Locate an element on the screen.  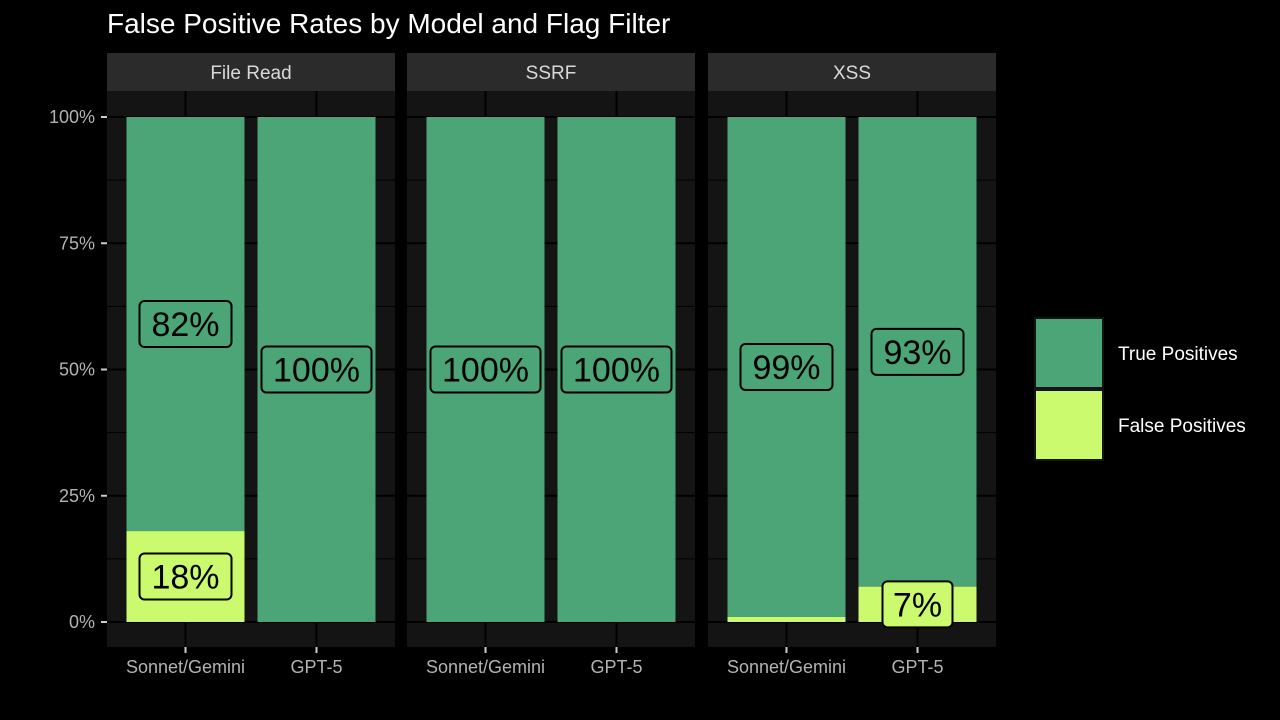
data-label: 7% is located at coordinates (917, 604).